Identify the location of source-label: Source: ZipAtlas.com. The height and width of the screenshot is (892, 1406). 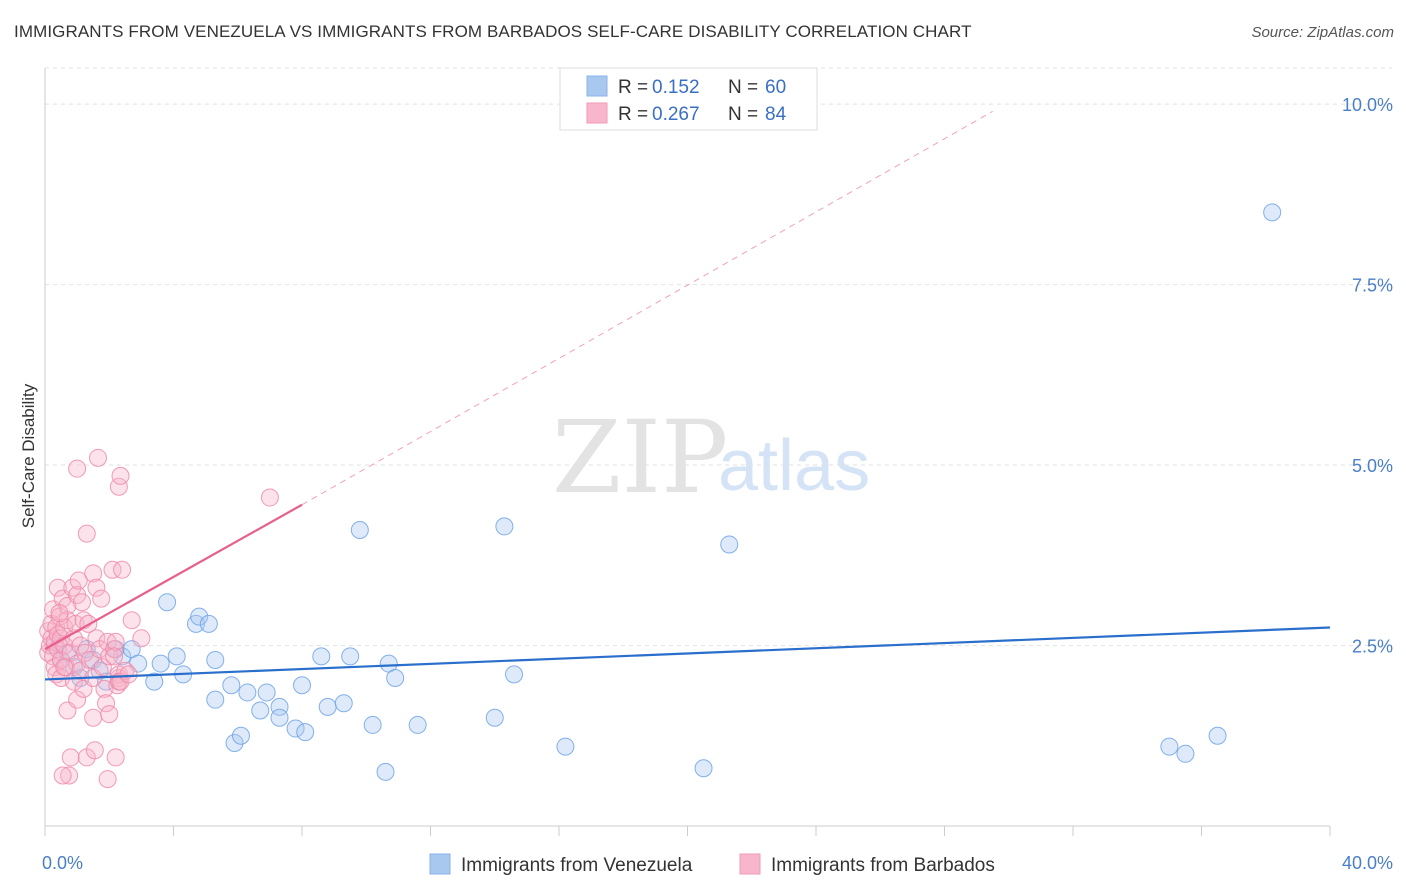
(1322, 32).